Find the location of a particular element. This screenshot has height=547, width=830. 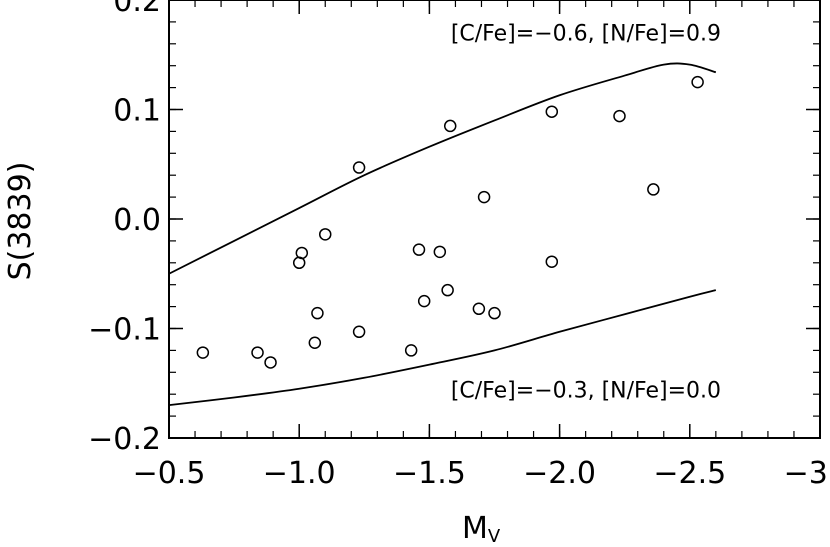

x-tick-label: −2.0 is located at coordinates (559, 473).